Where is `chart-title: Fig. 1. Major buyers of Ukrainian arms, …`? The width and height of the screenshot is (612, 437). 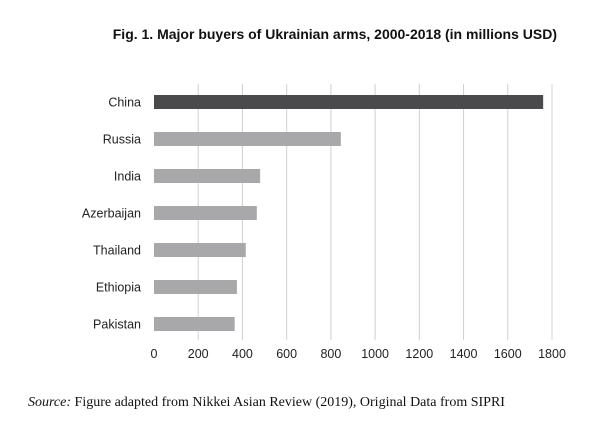 chart-title: Fig. 1. Major buyers of Ukrainian arms, … is located at coordinates (334, 34).